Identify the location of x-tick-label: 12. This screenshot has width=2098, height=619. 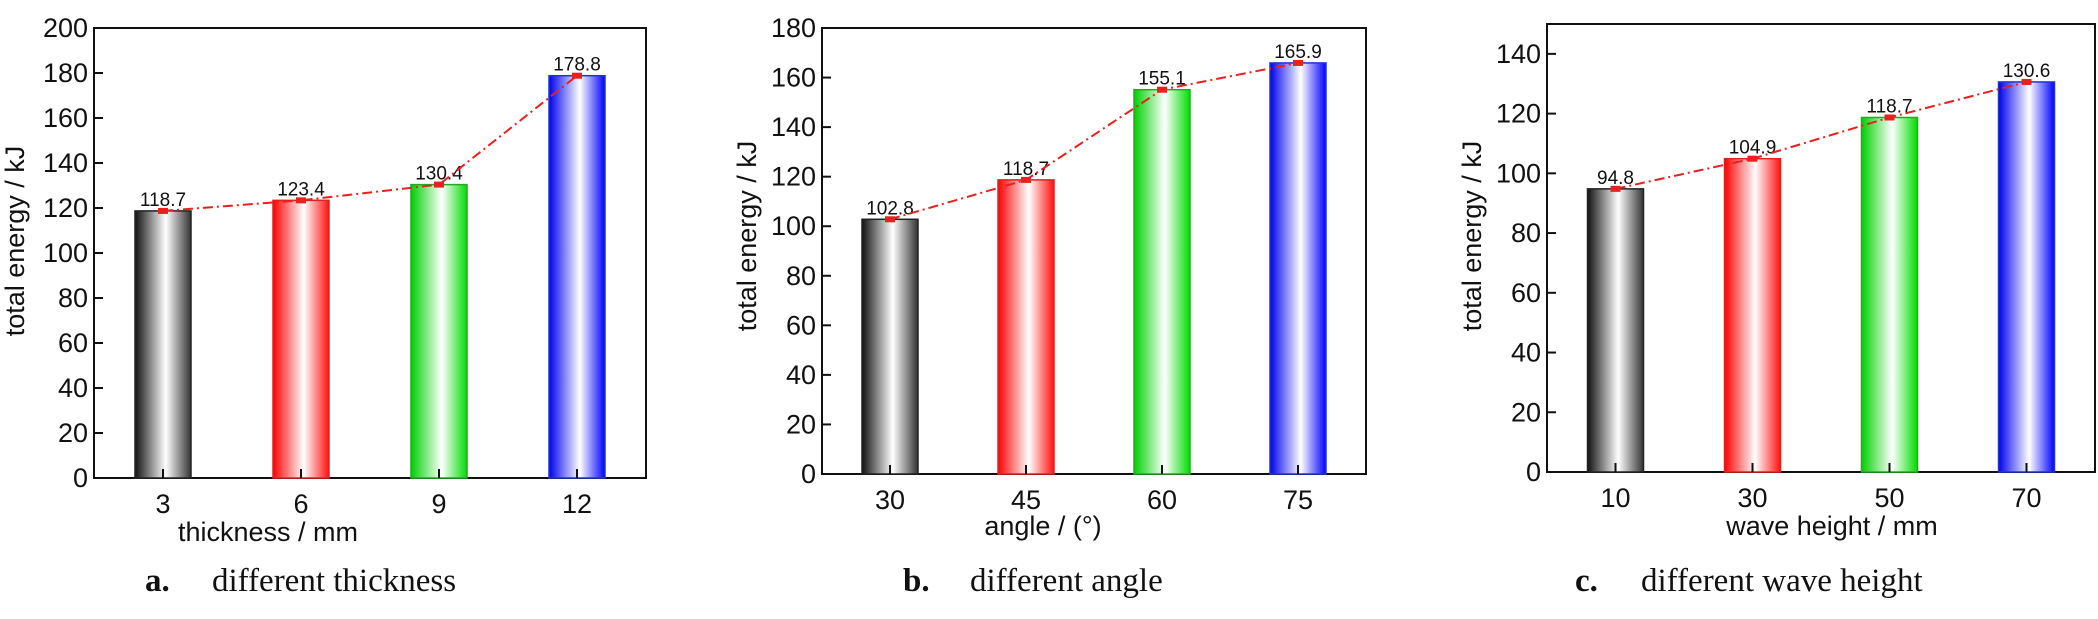
(577, 504).